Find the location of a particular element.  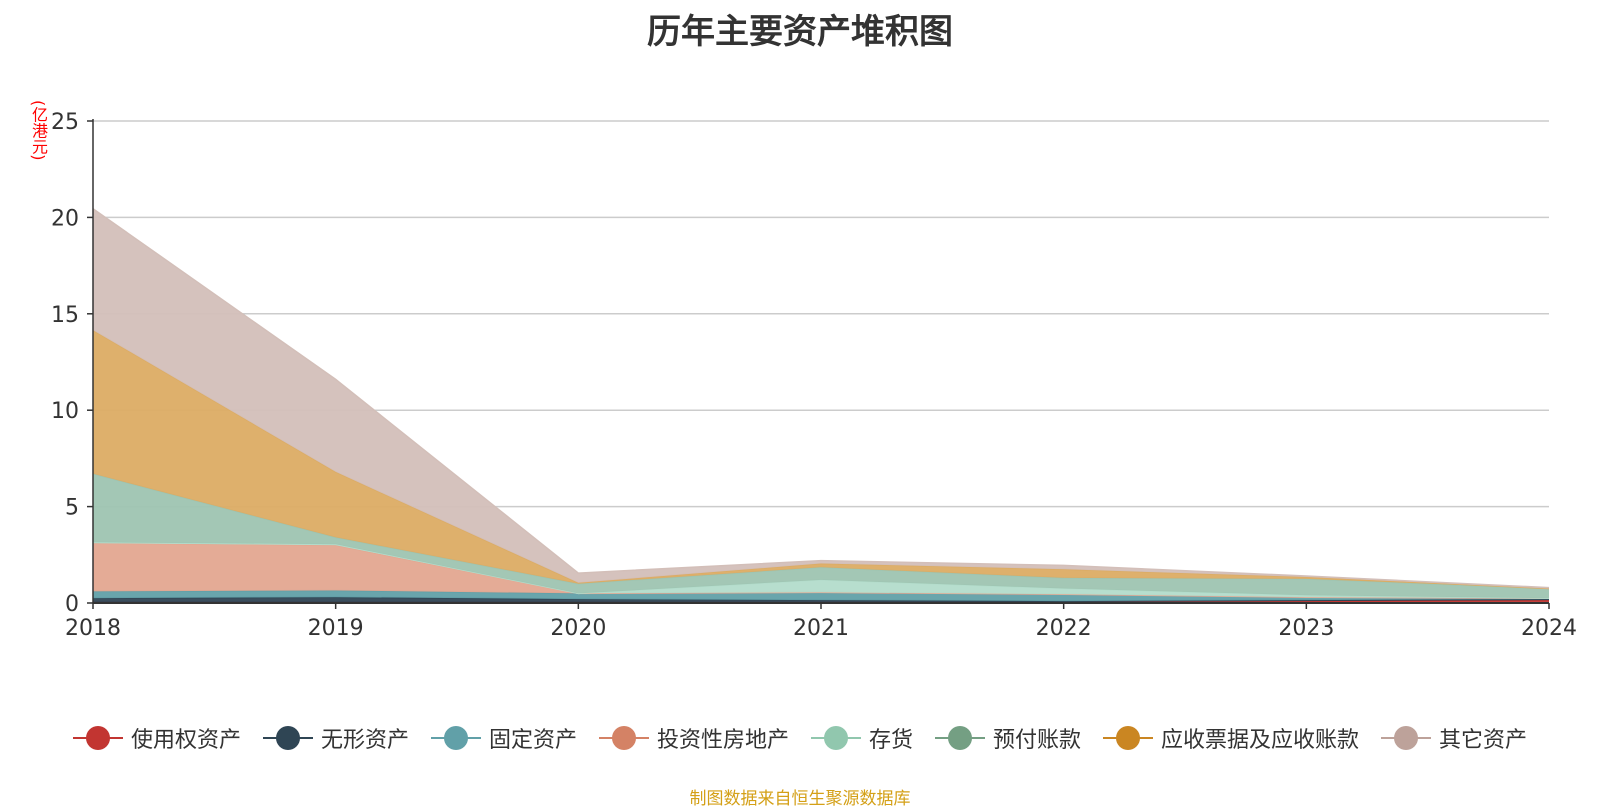

x-tick-label: 2021 is located at coordinates (821, 628).